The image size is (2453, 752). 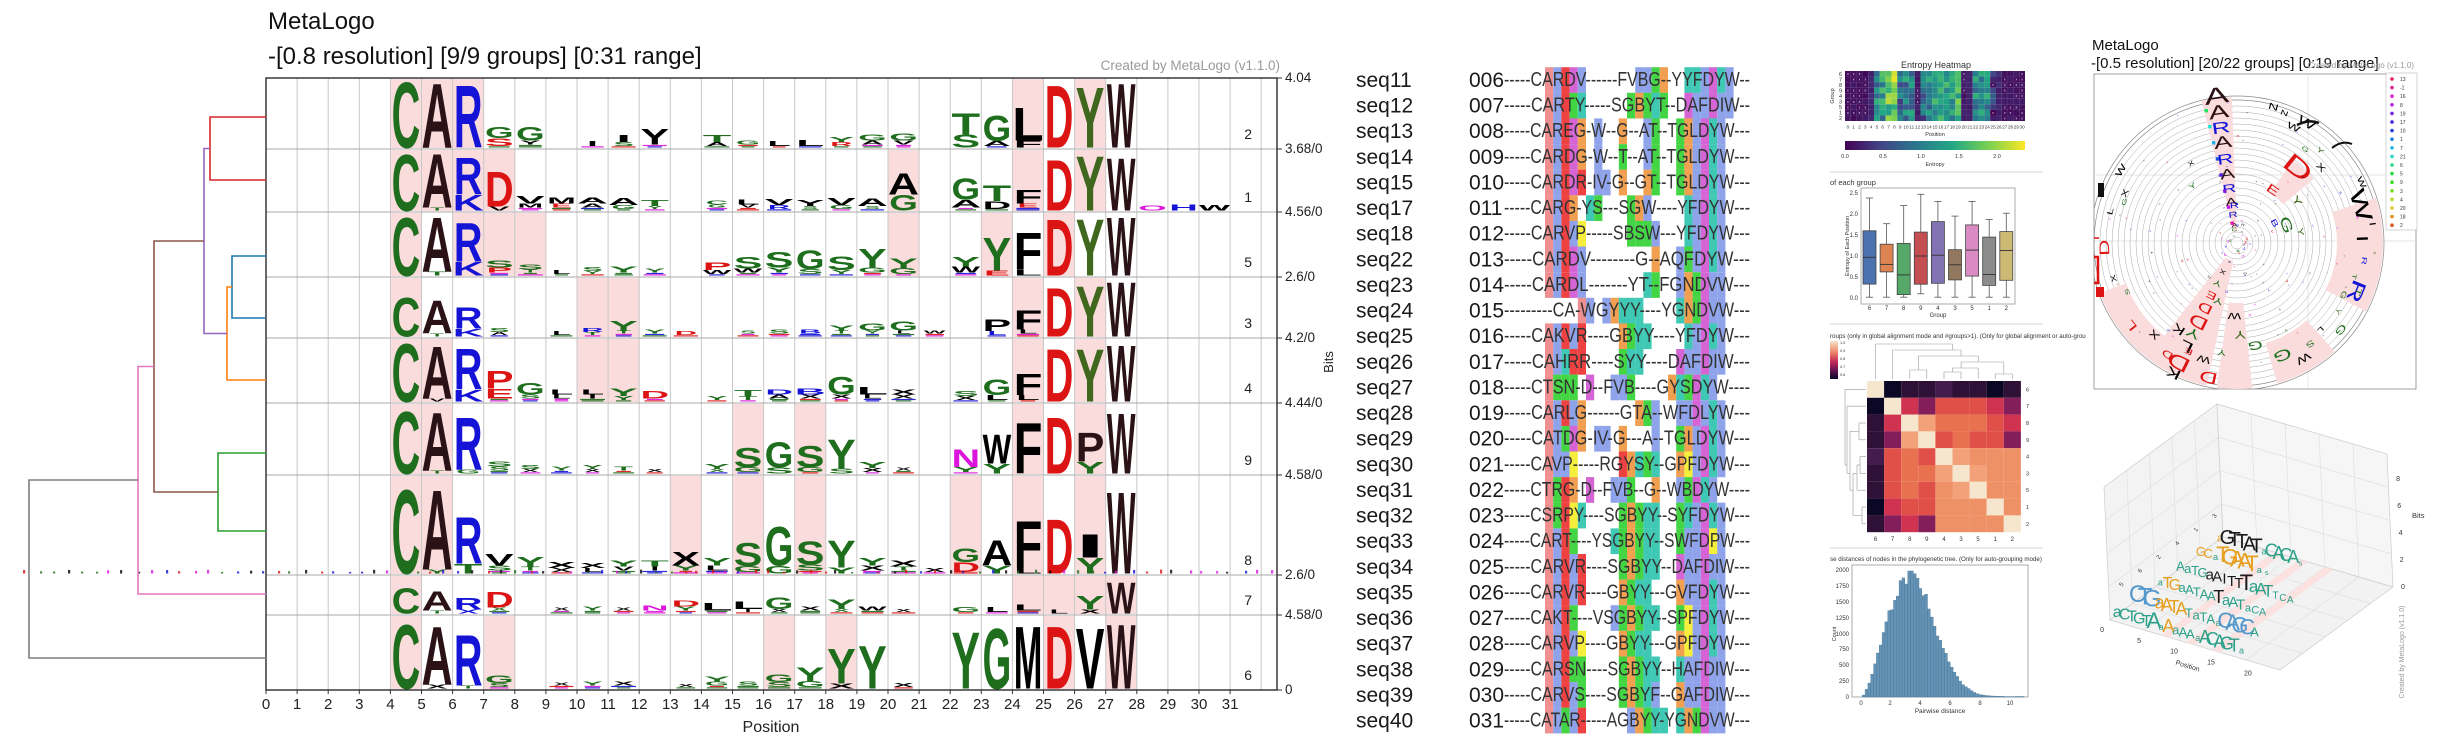 What do you see at coordinates (1486, 644) in the screenshot?
I see `svg-text: 028` at bounding box center [1486, 644].